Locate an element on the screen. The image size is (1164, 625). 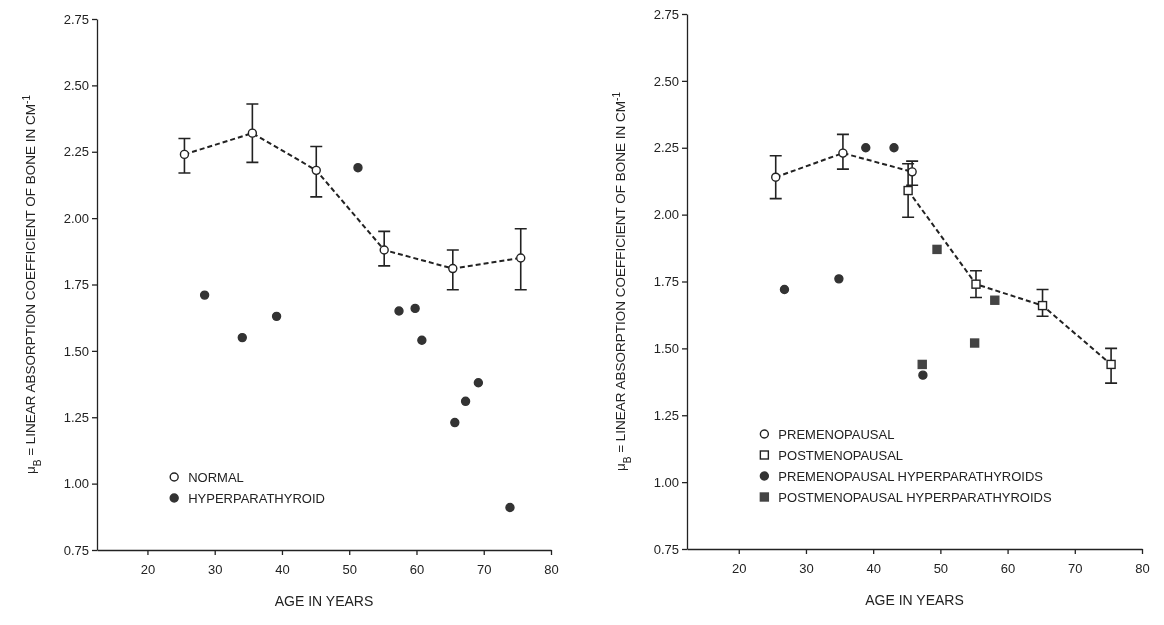
legend-label: PREMENOPAUSAL HYPERPARATHYROIDS is located at coordinates (911, 476).